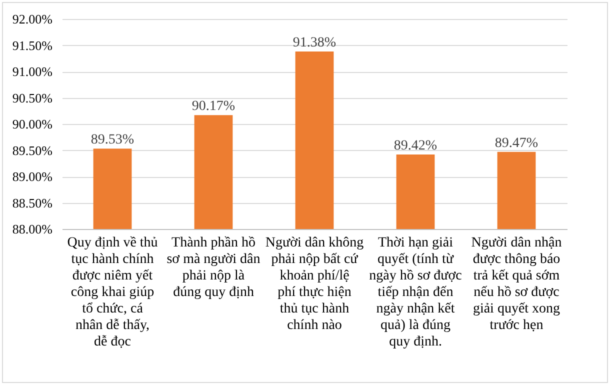 The image size is (612, 387). What do you see at coordinates (112, 140) in the screenshot?
I see `data-label: 89.53%` at bounding box center [112, 140].